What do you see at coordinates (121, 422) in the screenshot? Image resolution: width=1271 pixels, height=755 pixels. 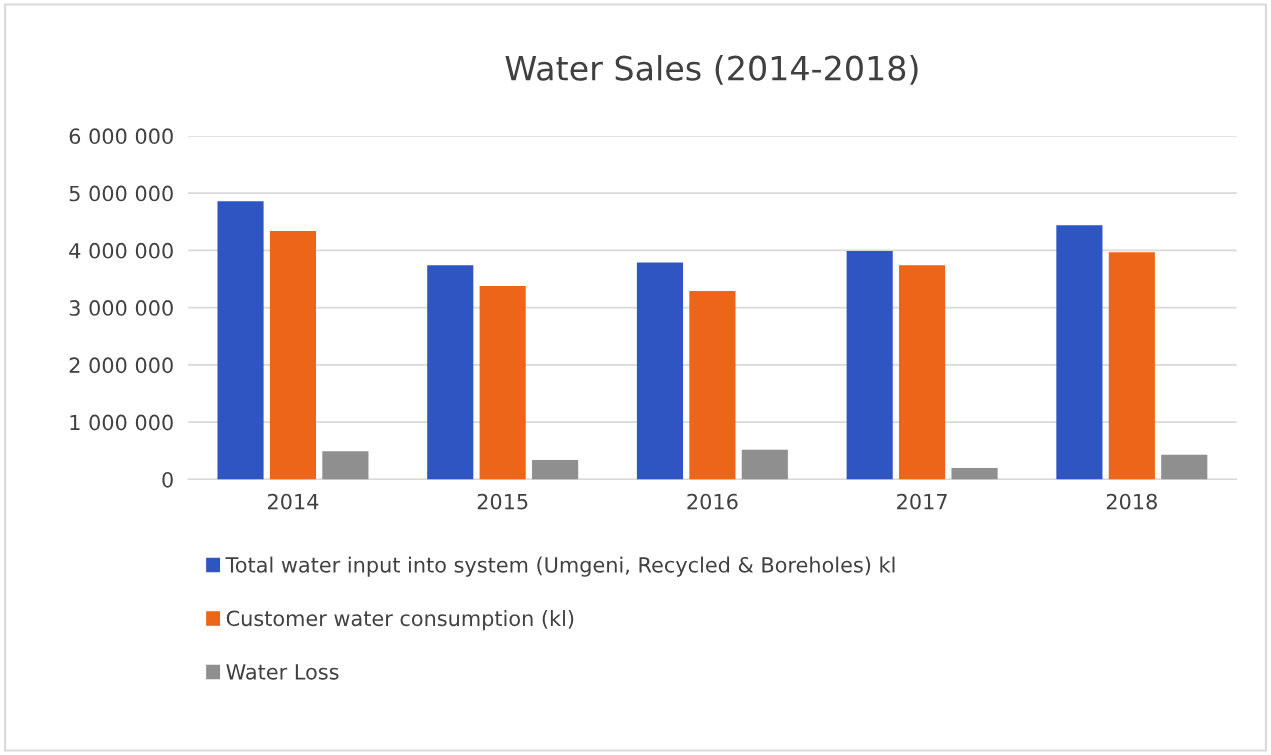 I see `y-tick-label: 1 000 000` at bounding box center [121, 422].